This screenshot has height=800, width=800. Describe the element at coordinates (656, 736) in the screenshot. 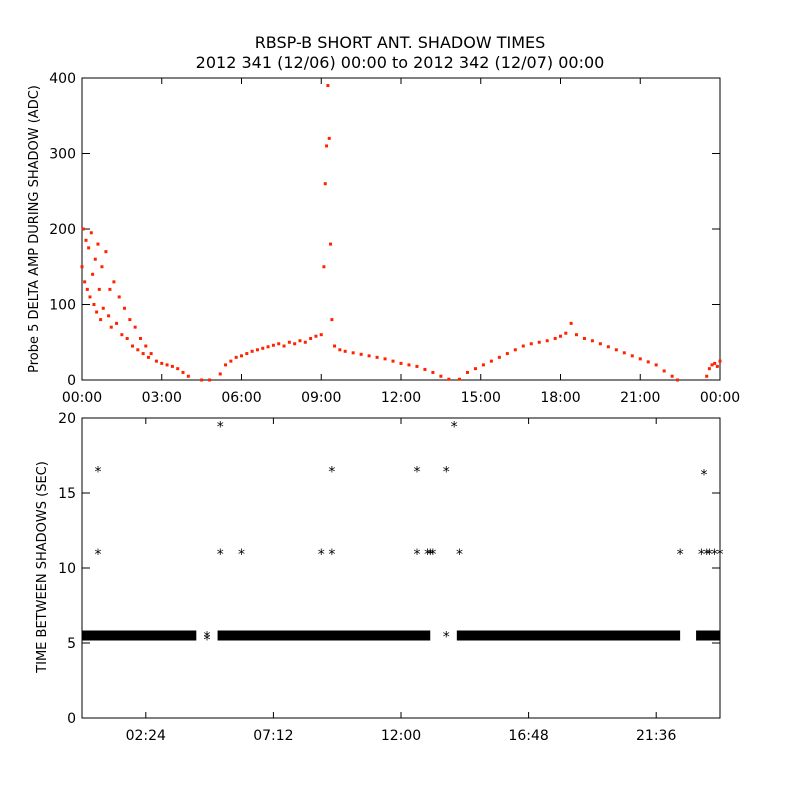

I see `bottom-x-tick-label: 21:36` at that location.